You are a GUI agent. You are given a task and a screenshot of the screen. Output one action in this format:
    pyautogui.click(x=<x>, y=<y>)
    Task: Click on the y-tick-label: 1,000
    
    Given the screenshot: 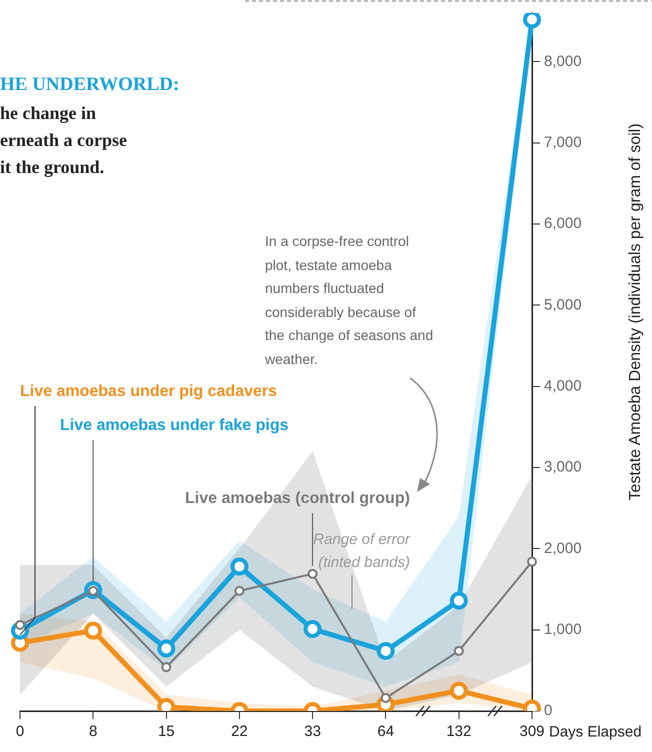 What is the action you would take?
    pyautogui.click(x=563, y=629)
    